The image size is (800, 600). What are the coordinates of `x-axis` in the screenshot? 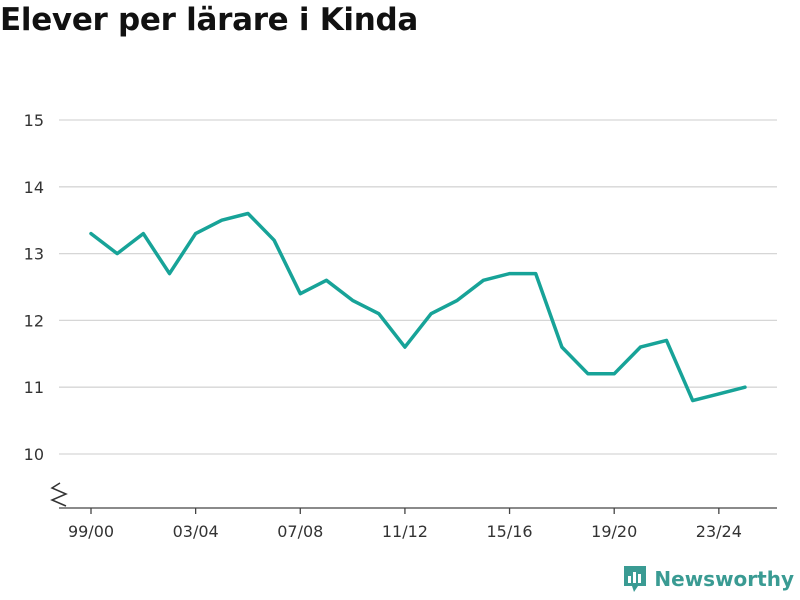 It's located at (413, 495).